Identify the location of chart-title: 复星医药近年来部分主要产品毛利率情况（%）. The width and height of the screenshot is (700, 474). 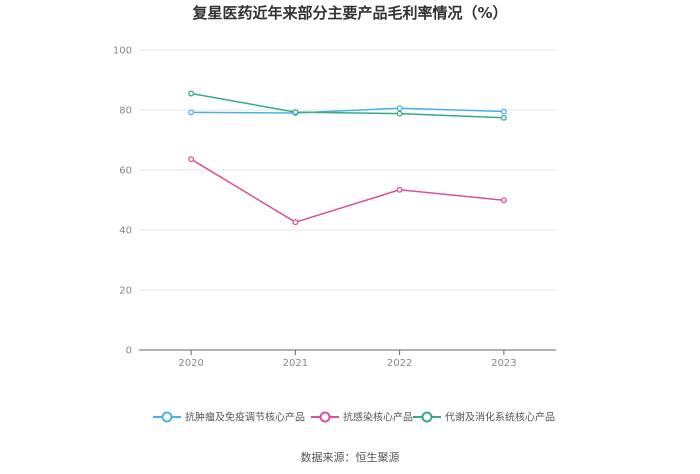
(349, 13).